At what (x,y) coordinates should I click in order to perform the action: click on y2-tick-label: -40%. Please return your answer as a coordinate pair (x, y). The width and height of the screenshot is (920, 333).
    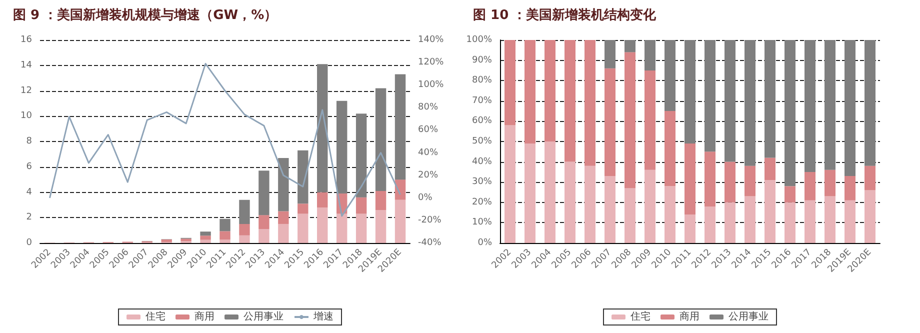
    Looking at the image, I should click on (430, 243).